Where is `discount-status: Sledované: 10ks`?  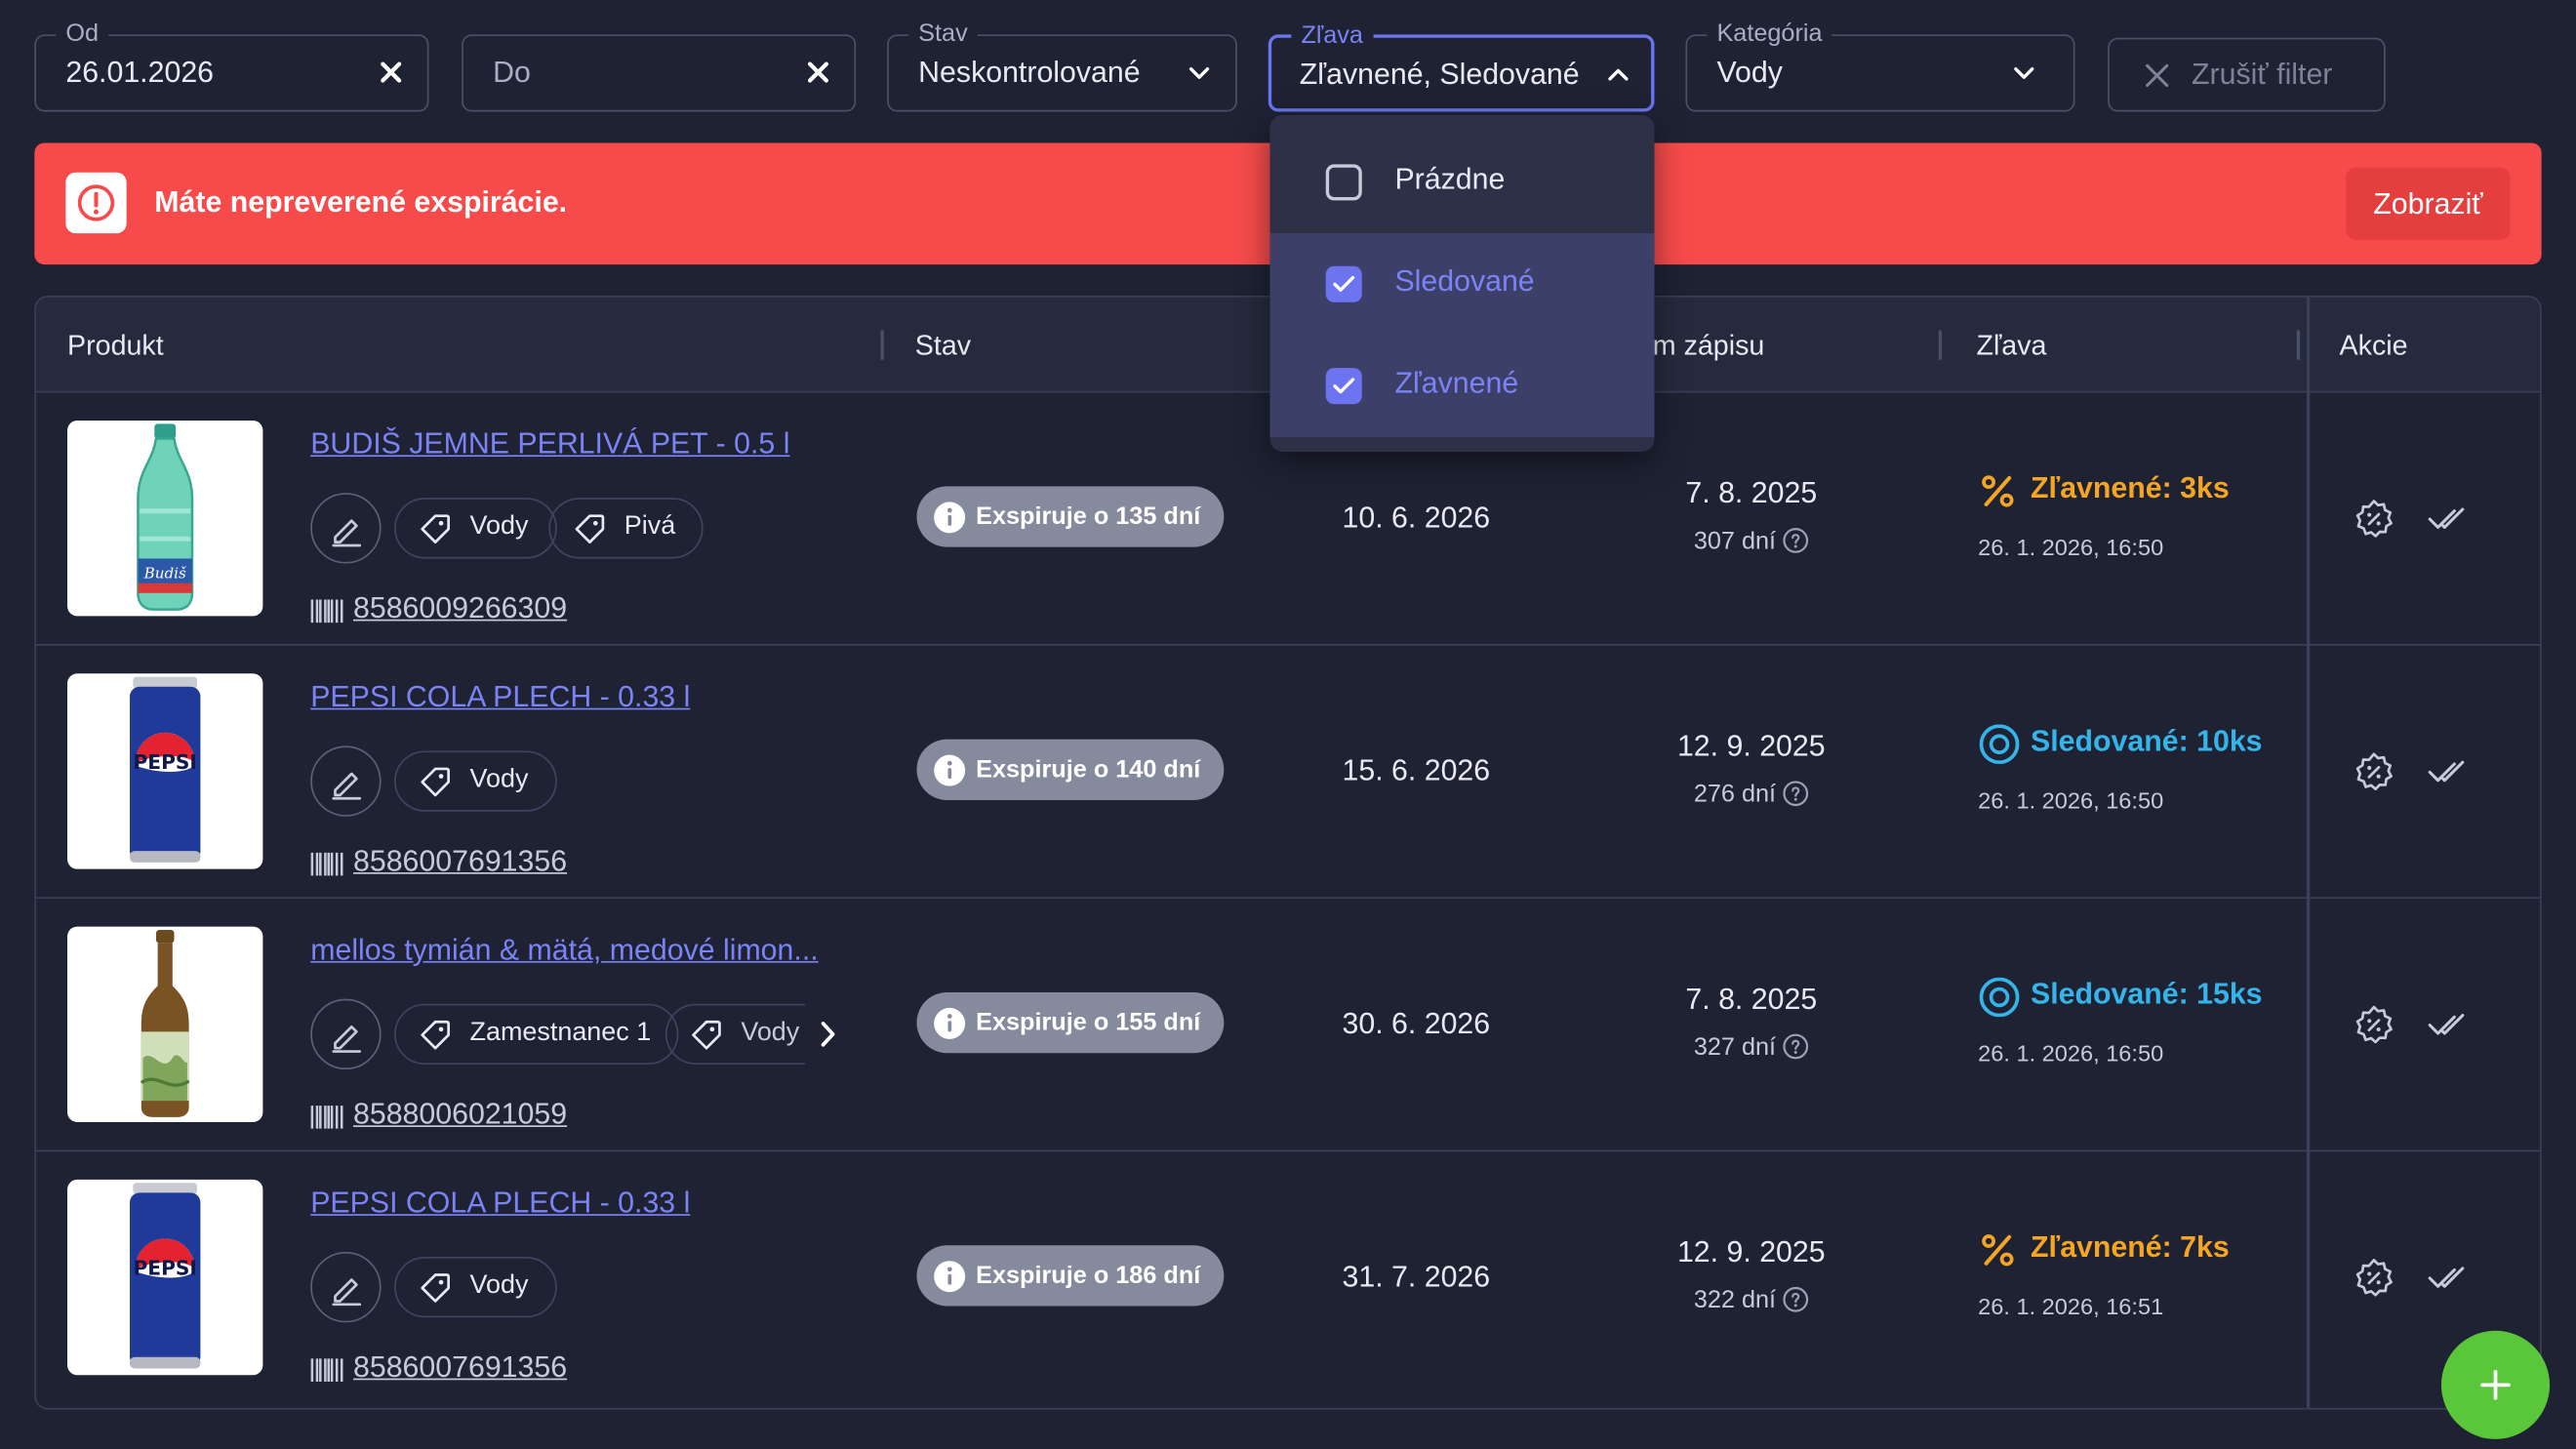
discount-status: Sledované: 10ks is located at coordinates (2120, 744).